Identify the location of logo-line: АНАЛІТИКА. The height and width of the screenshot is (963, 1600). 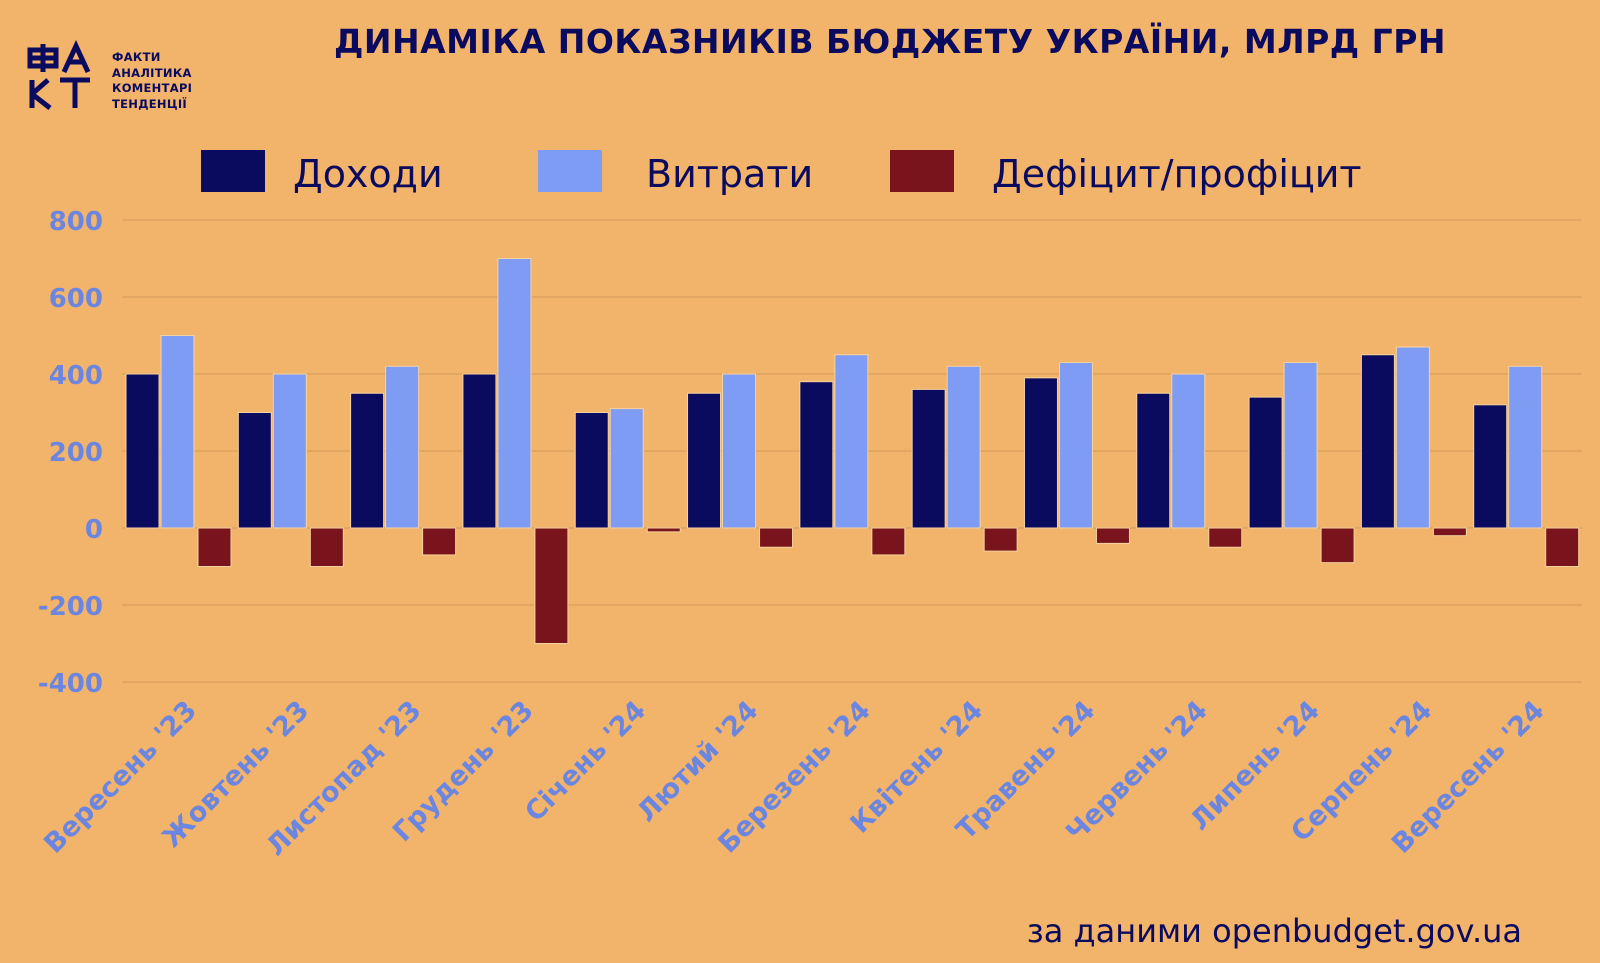
(152, 72).